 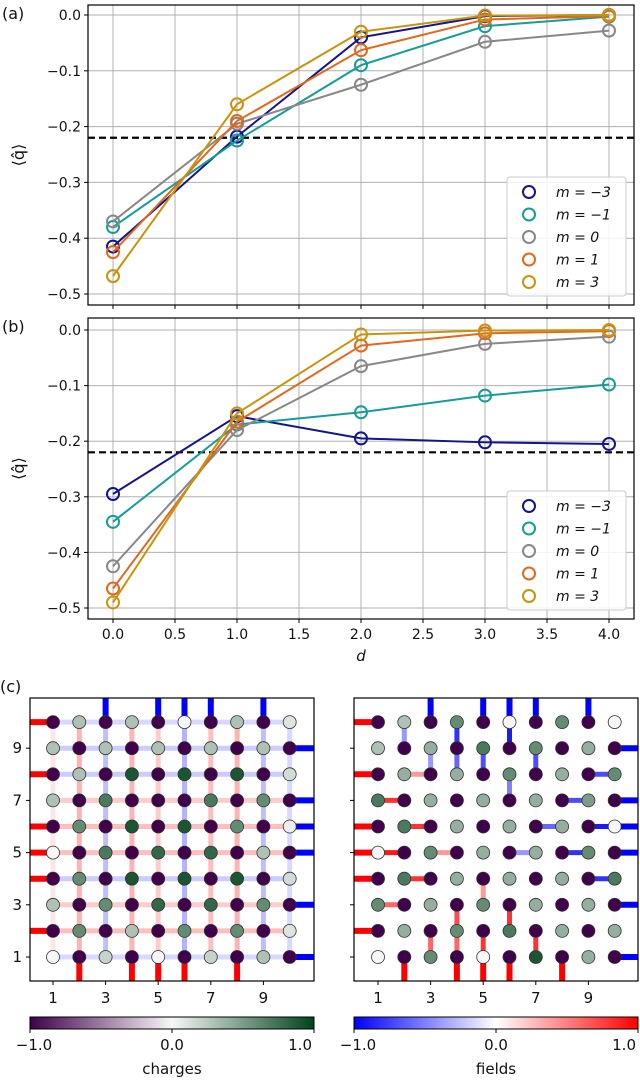 I want to click on y-tick-label: 0.0, so click(x=70, y=331).